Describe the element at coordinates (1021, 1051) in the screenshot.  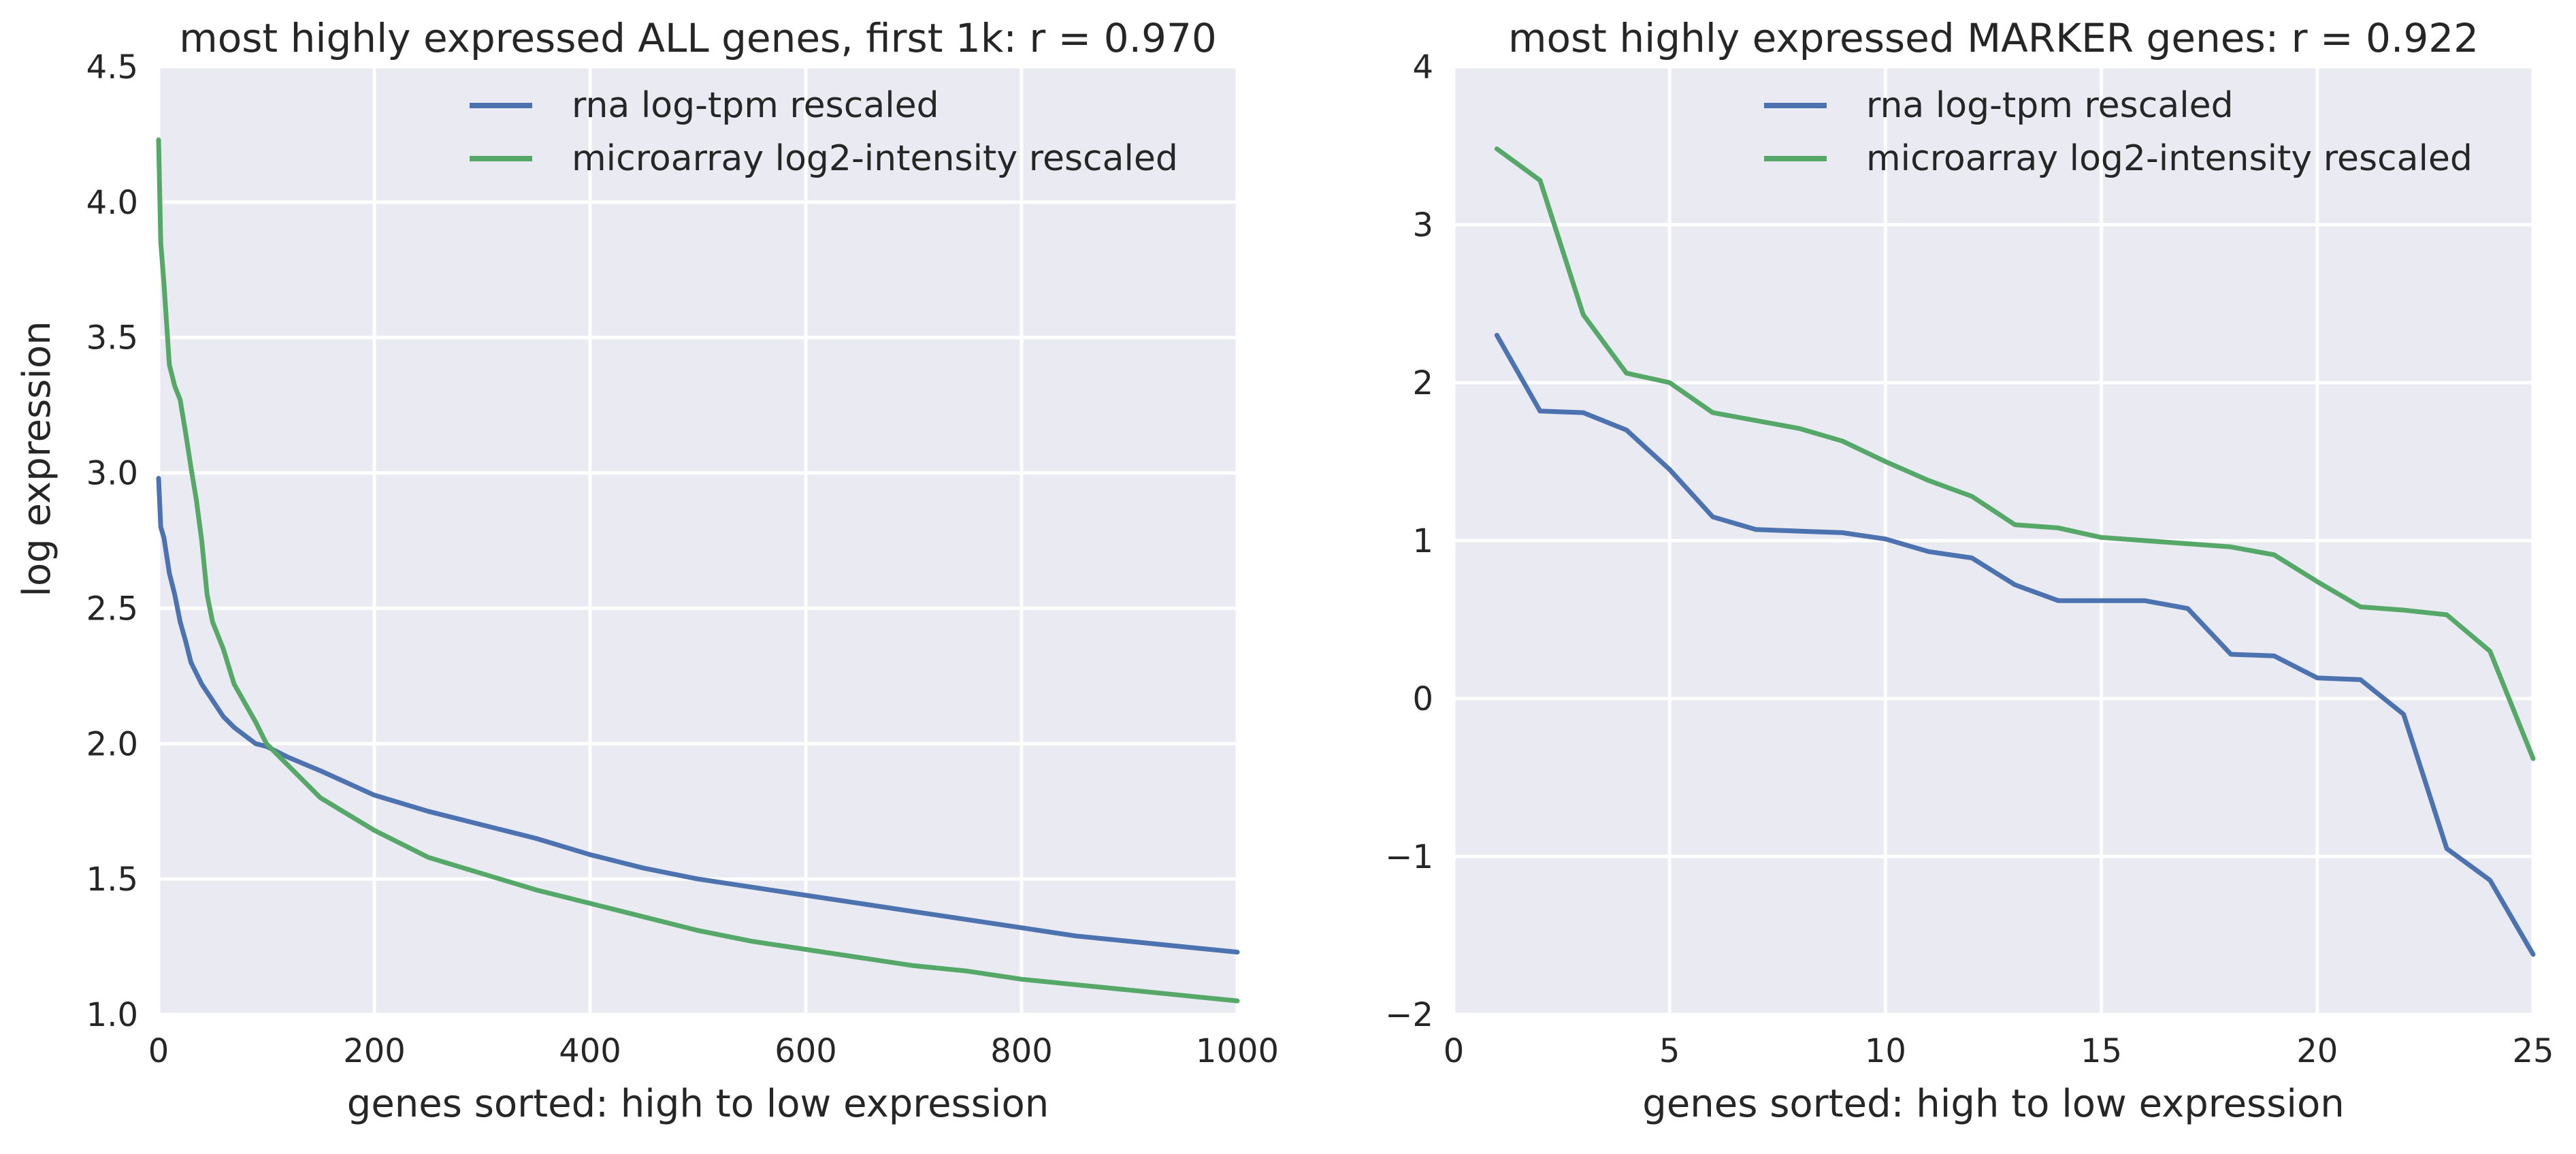
I see `x-tick-label: 800` at that location.